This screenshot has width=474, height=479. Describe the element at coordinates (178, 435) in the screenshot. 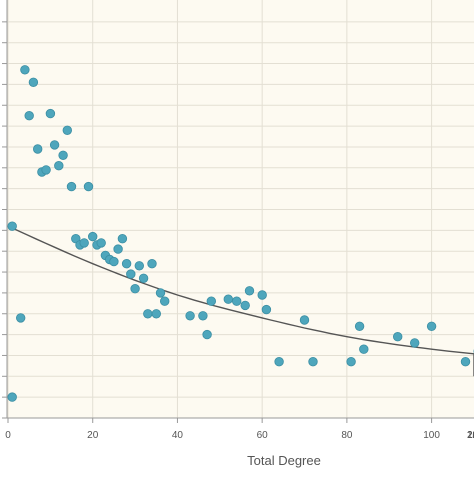

I see `x-tick-label: 40` at that location.